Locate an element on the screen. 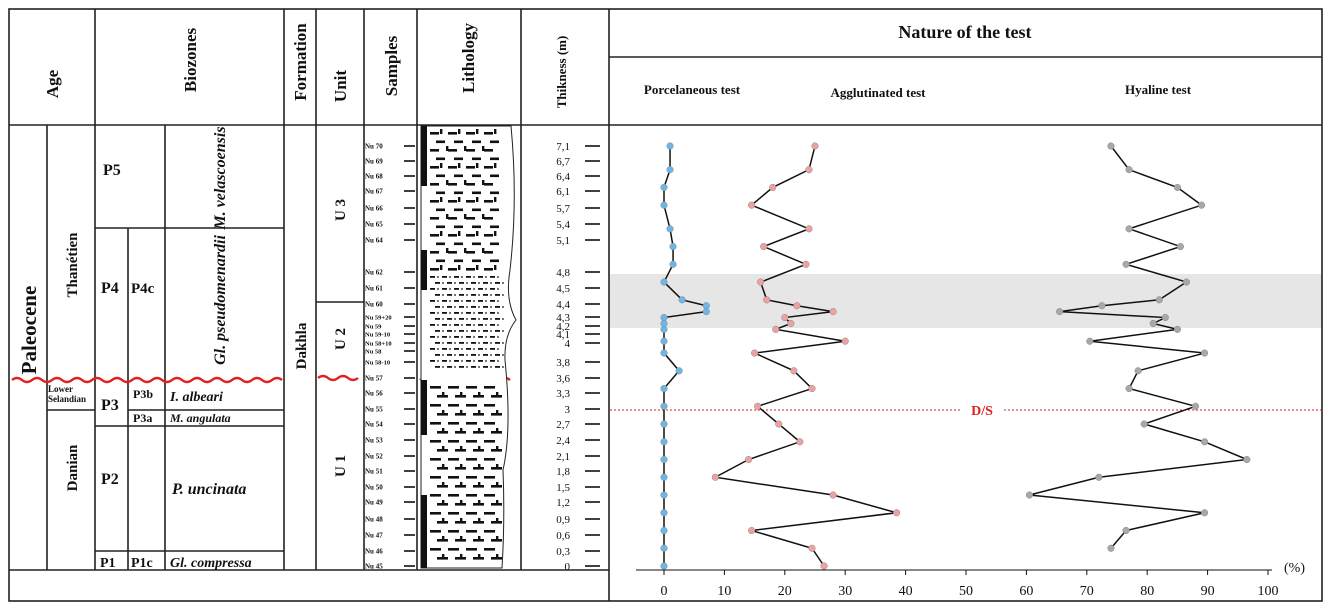  thickness-label: 2,7 is located at coordinates (563, 425).